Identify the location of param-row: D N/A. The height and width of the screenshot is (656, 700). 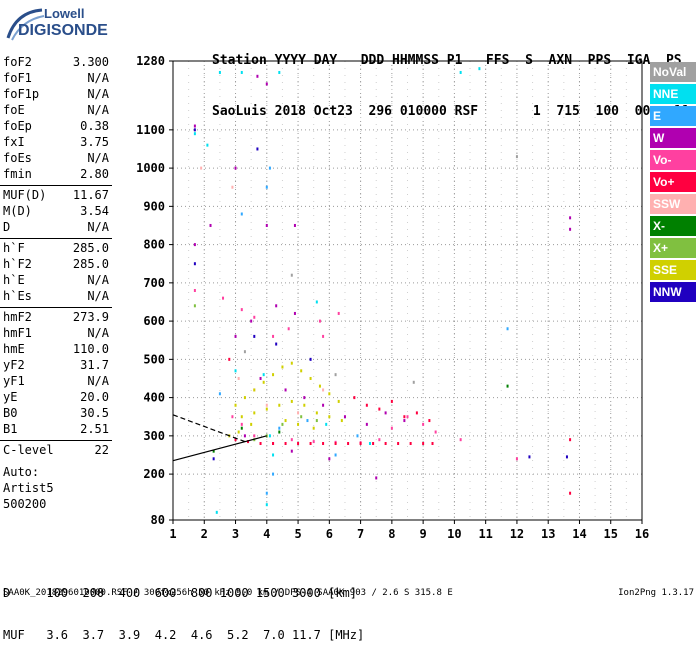
(56, 228).